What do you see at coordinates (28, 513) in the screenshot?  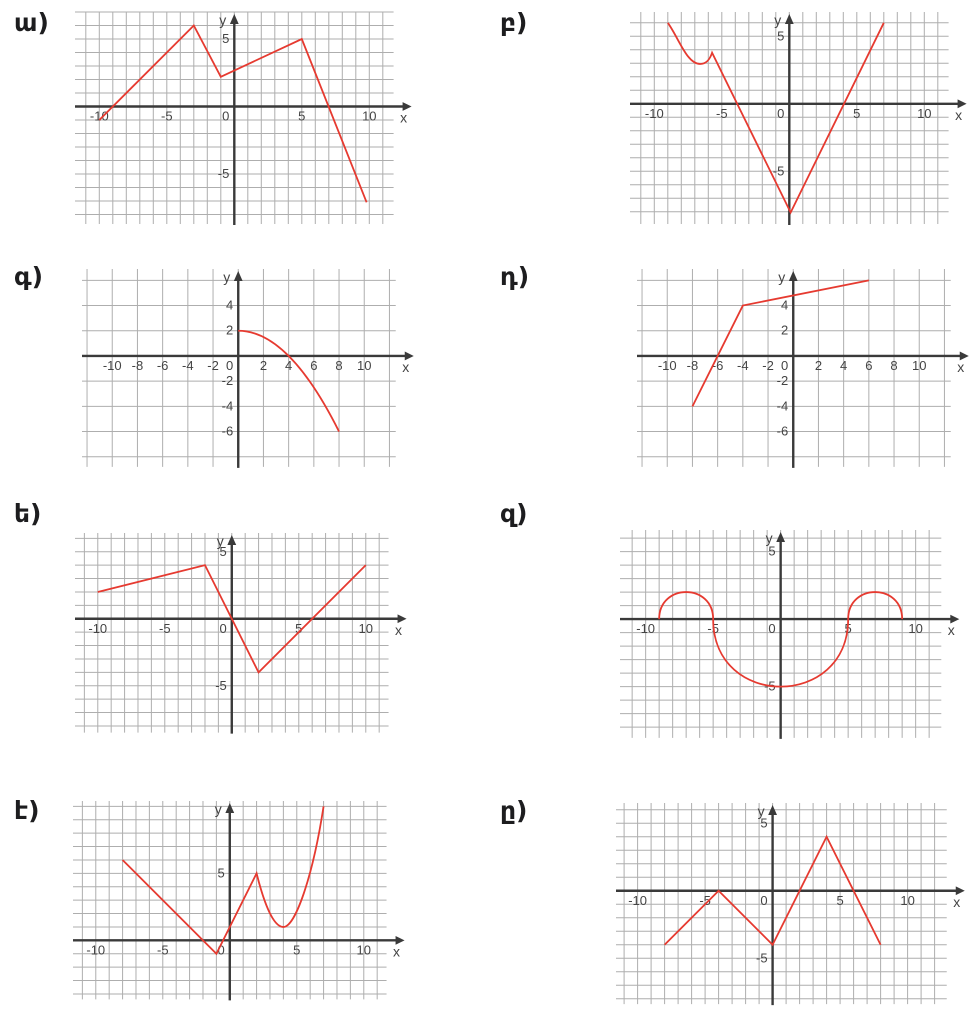 I see `chart-label-e: ե)` at bounding box center [28, 513].